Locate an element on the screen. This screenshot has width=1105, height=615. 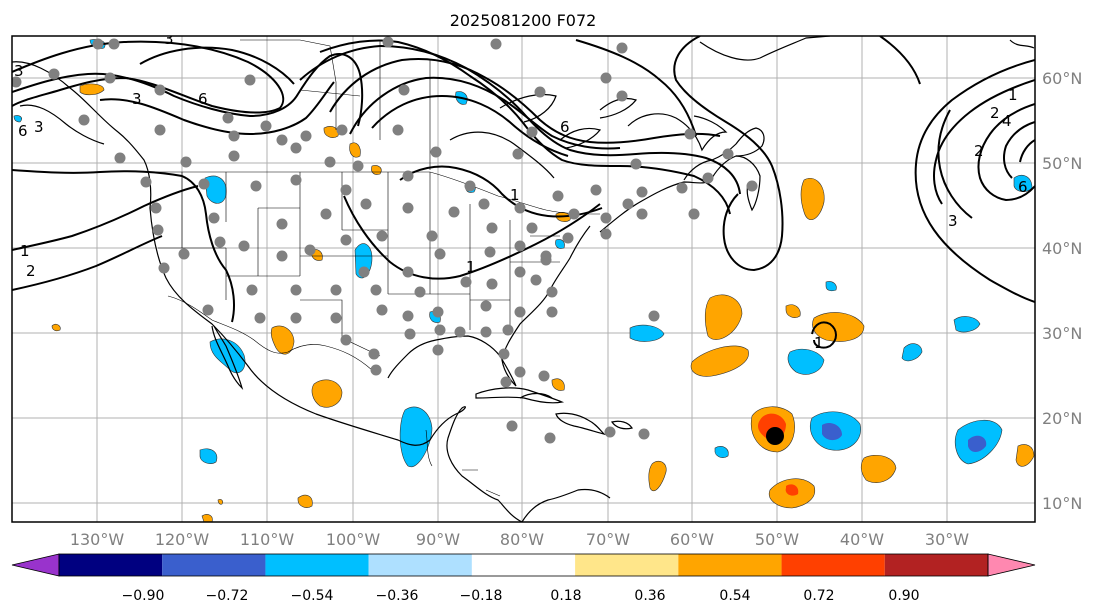
colorbar-frame is located at coordinates (523, 565).